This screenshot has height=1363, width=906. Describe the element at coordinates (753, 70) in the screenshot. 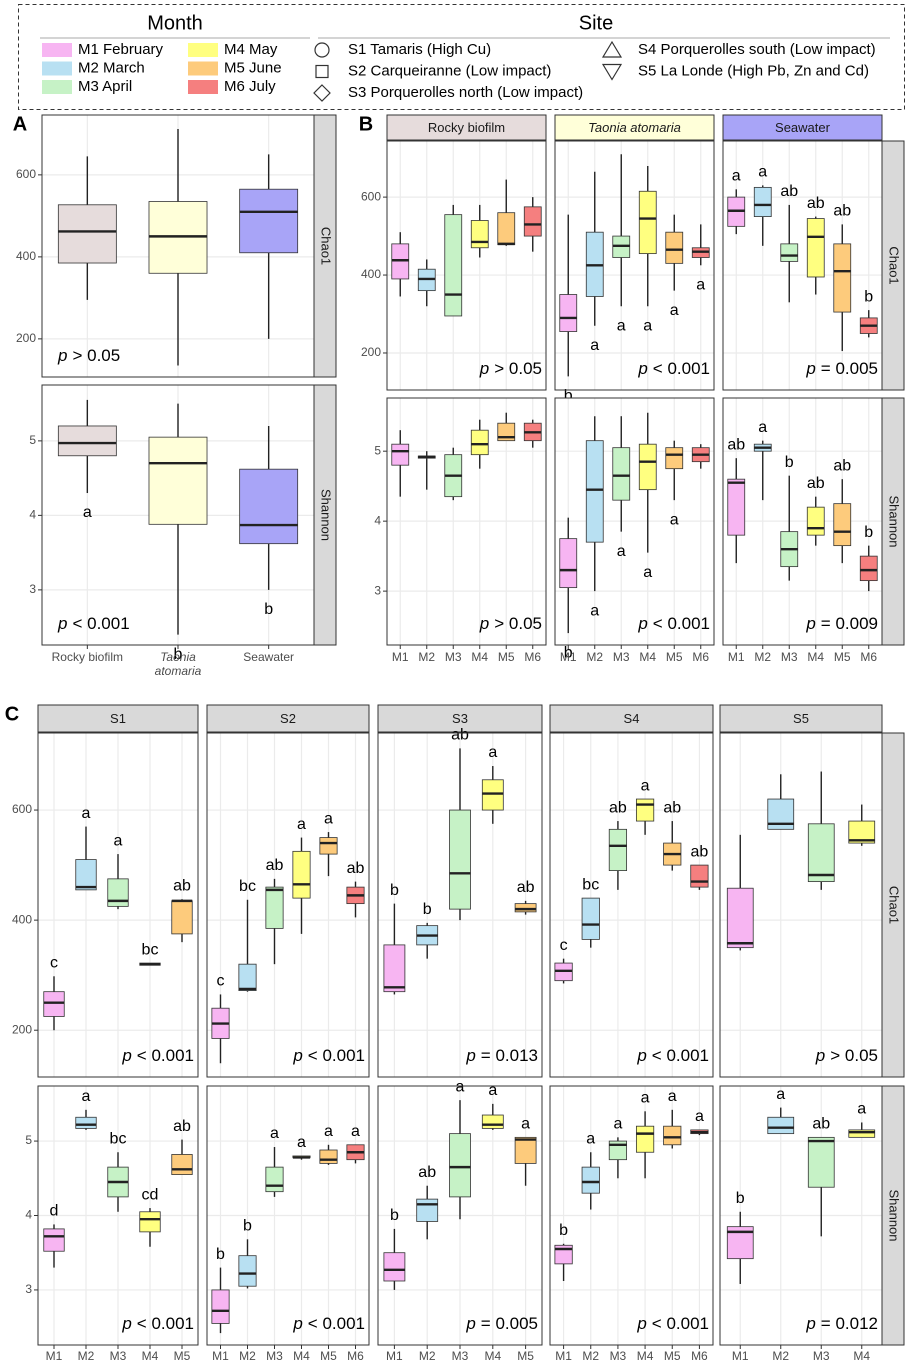

I see `legend-label: S5 La Londe (High Pb, Zn and Cd)` at that location.